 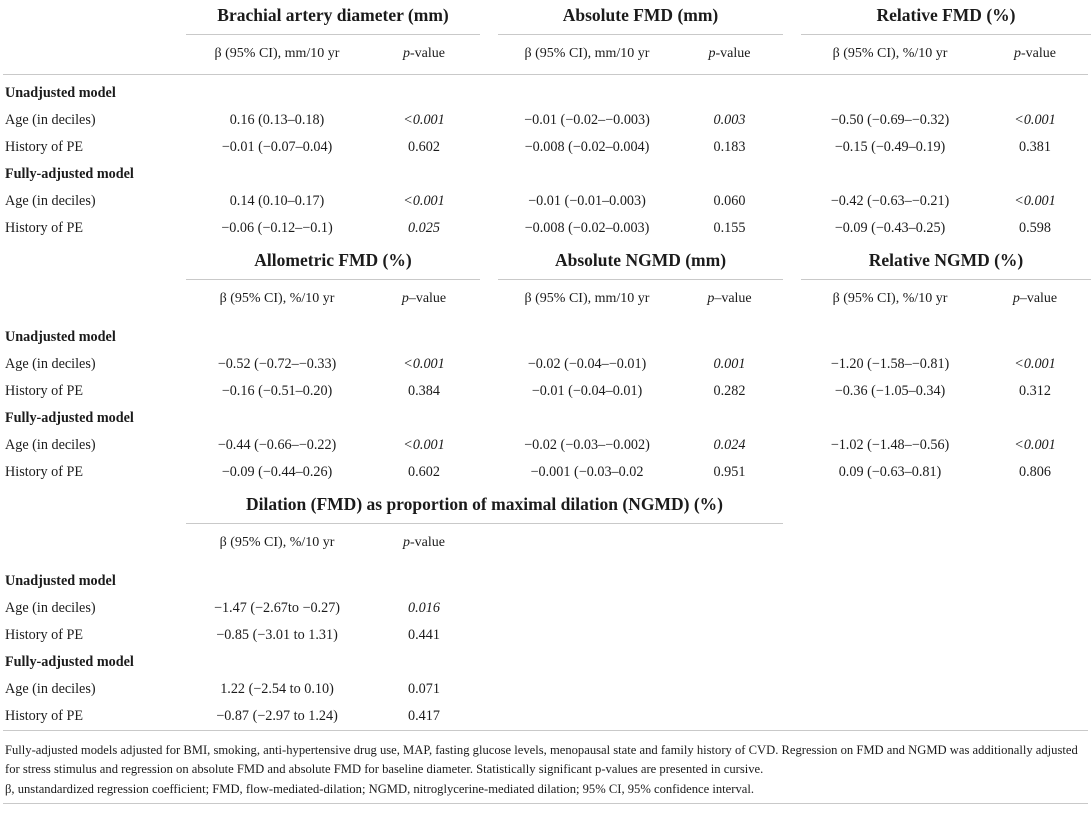 What do you see at coordinates (733, 53) in the screenshot?
I see `p-suffix: -value` at bounding box center [733, 53].